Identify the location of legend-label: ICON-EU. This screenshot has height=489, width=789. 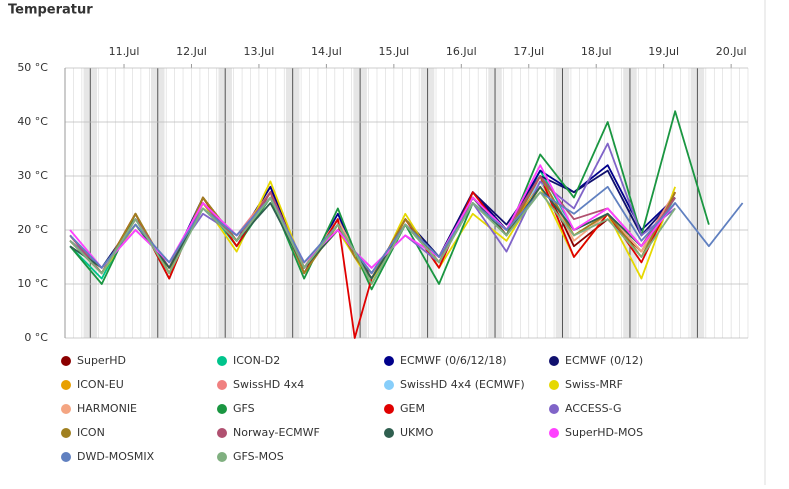
(100, 384).